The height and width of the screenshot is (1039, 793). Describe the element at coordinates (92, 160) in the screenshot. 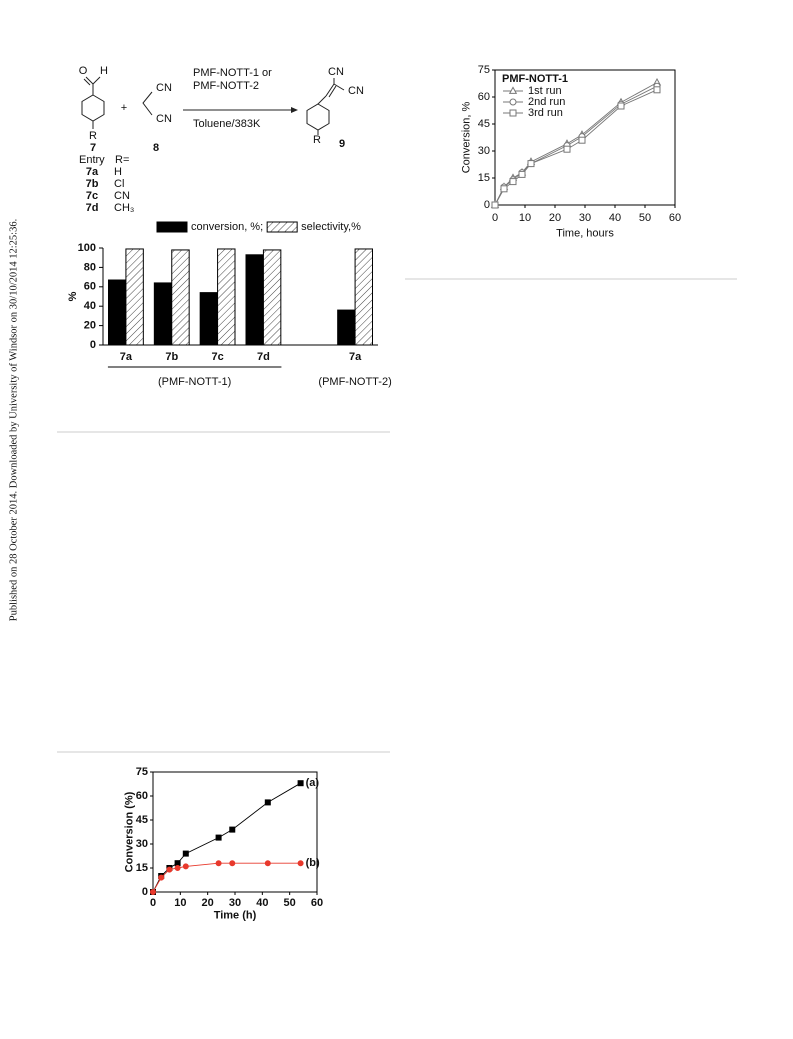

I see `table-header: Entry` at that location.